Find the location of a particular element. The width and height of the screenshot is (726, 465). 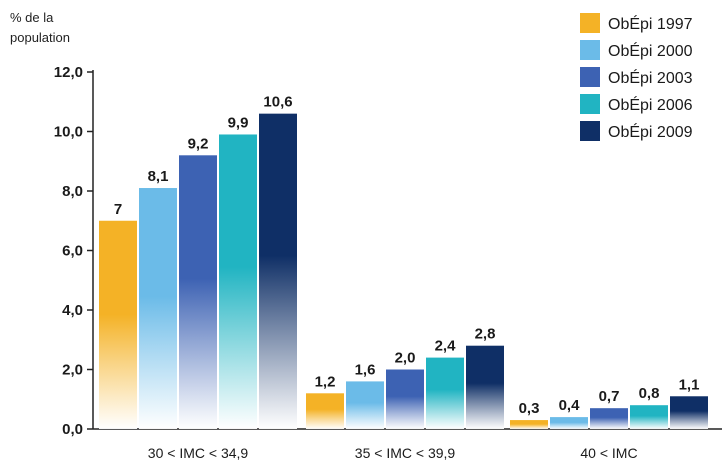

y-axis-label-line2: population is located at coordinates (40, 37).